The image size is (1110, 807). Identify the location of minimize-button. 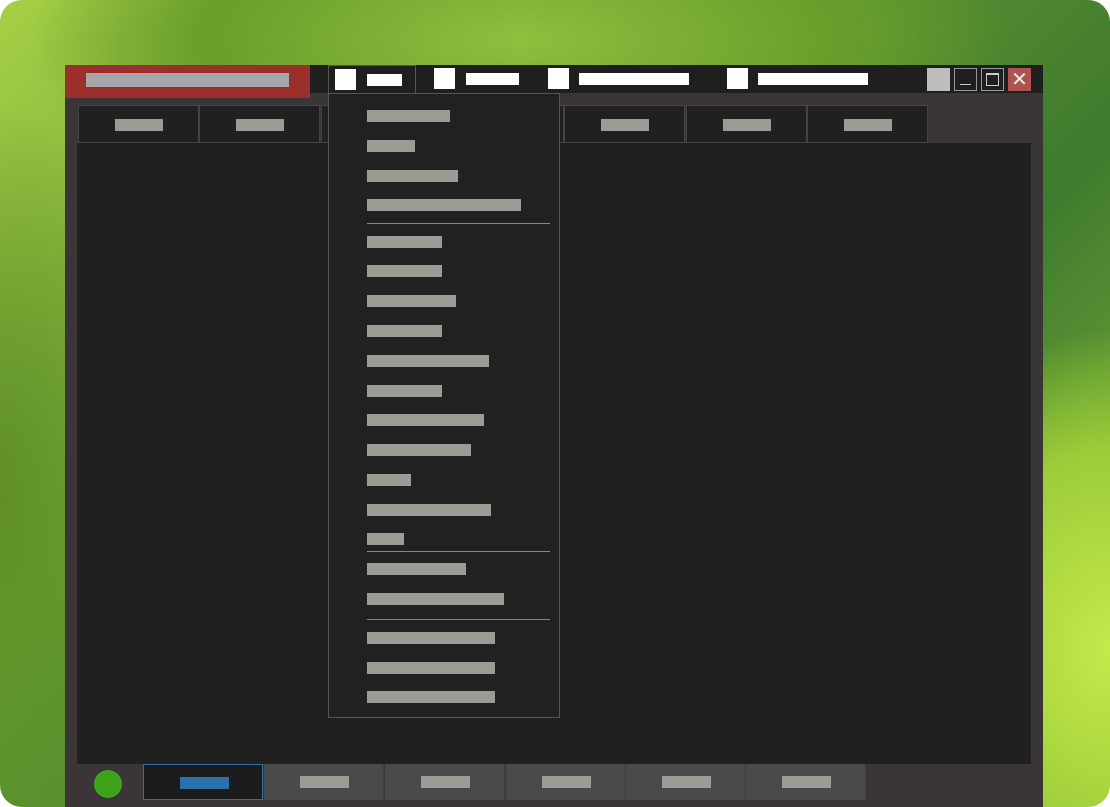
(965, 79).